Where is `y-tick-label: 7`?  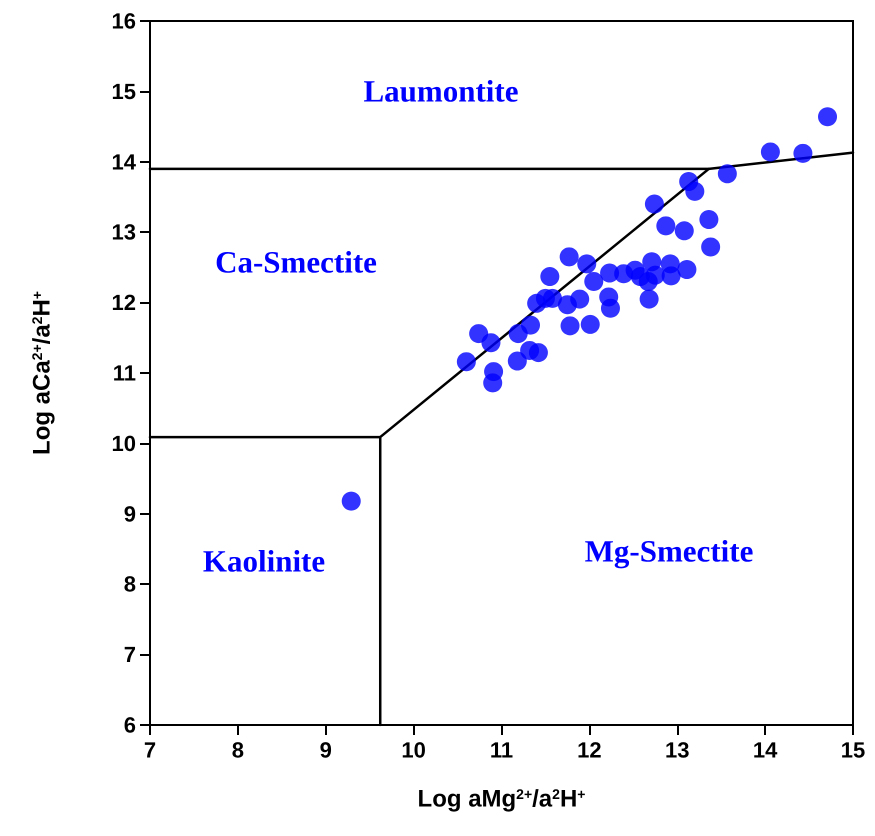 y-tick-label: 7 is located at coordinates (130, 655).